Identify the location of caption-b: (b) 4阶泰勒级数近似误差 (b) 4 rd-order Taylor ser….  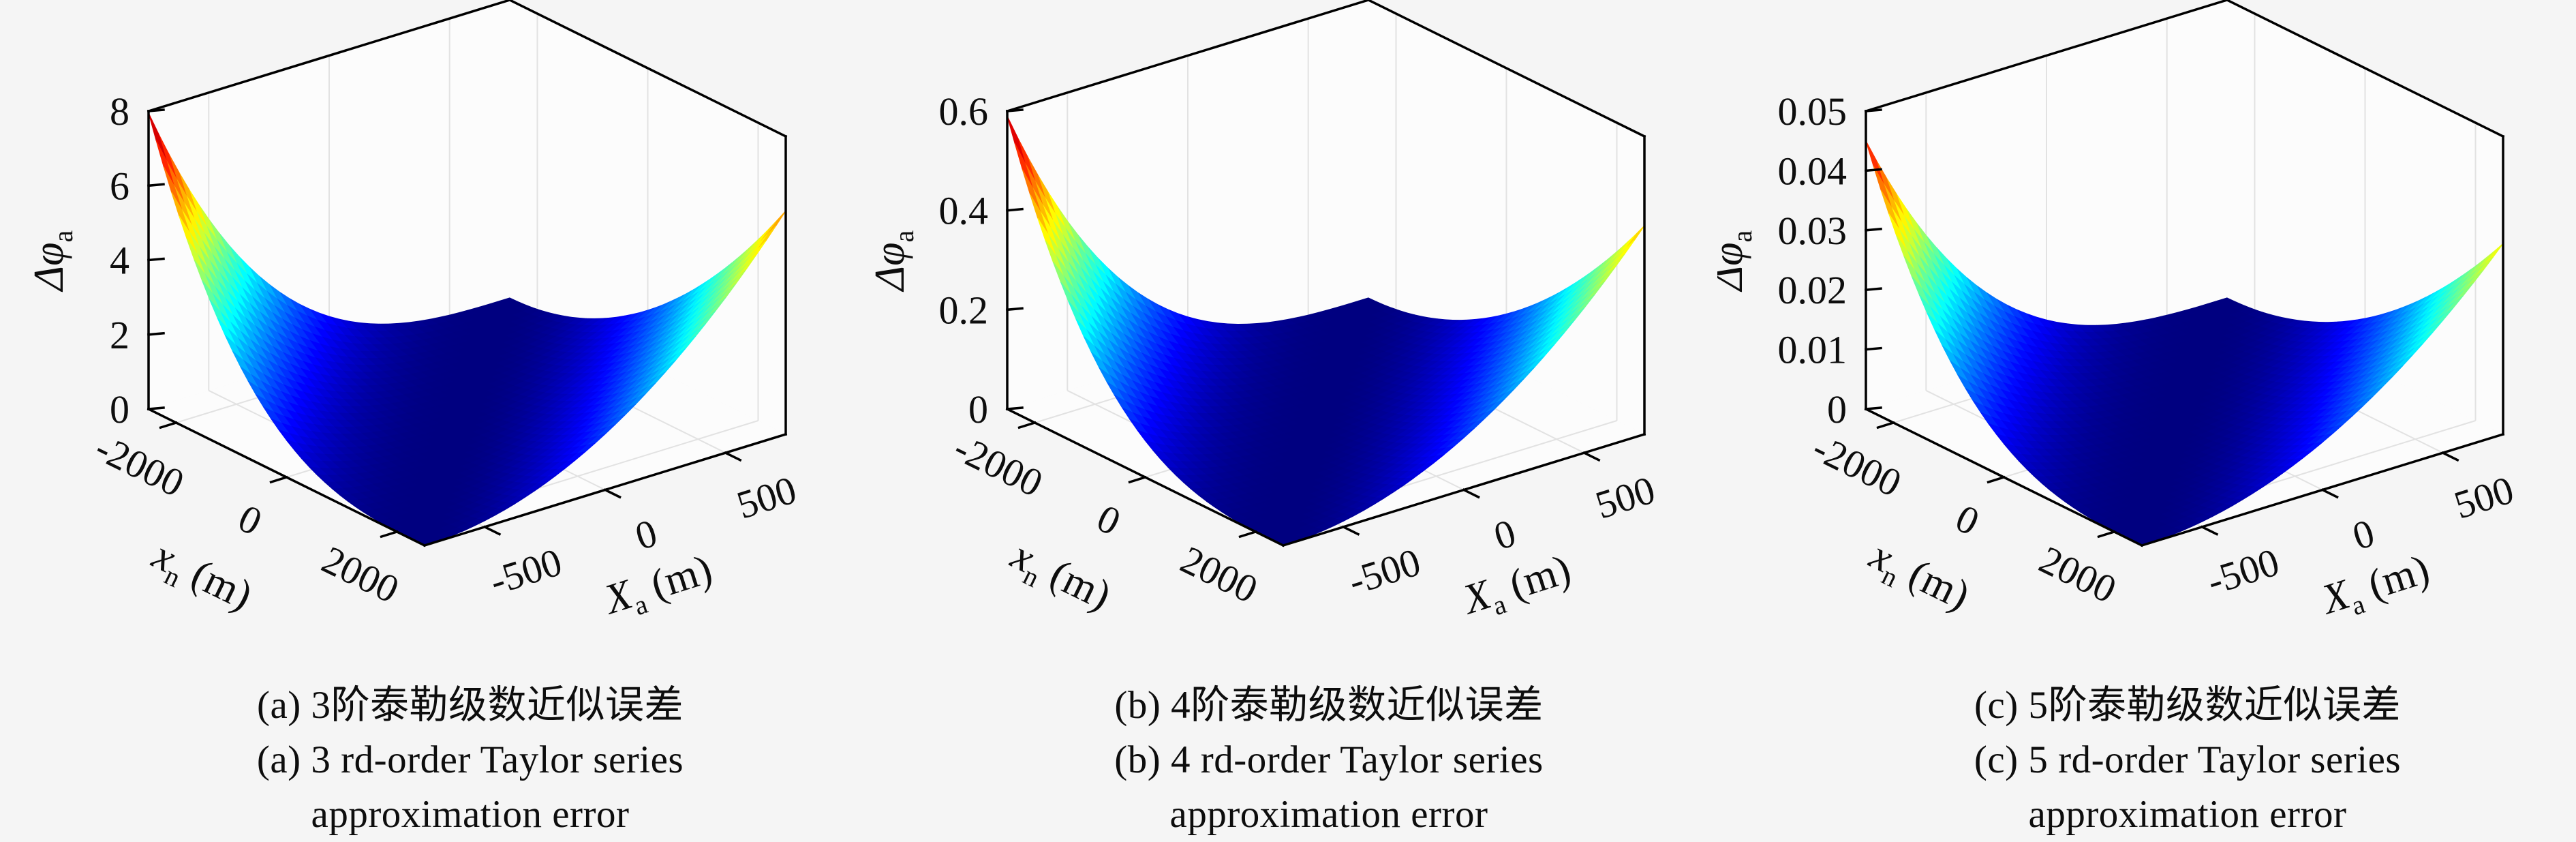
(1329, 760).